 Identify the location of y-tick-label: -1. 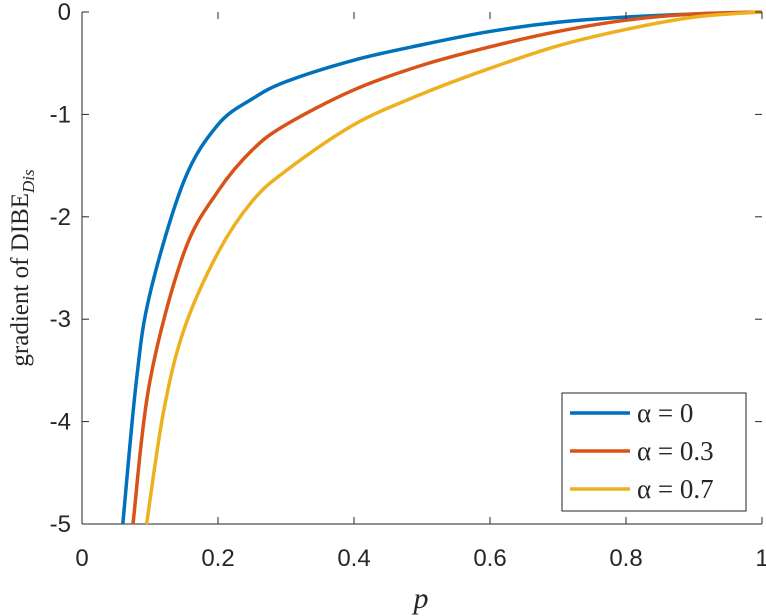
(60, 114).